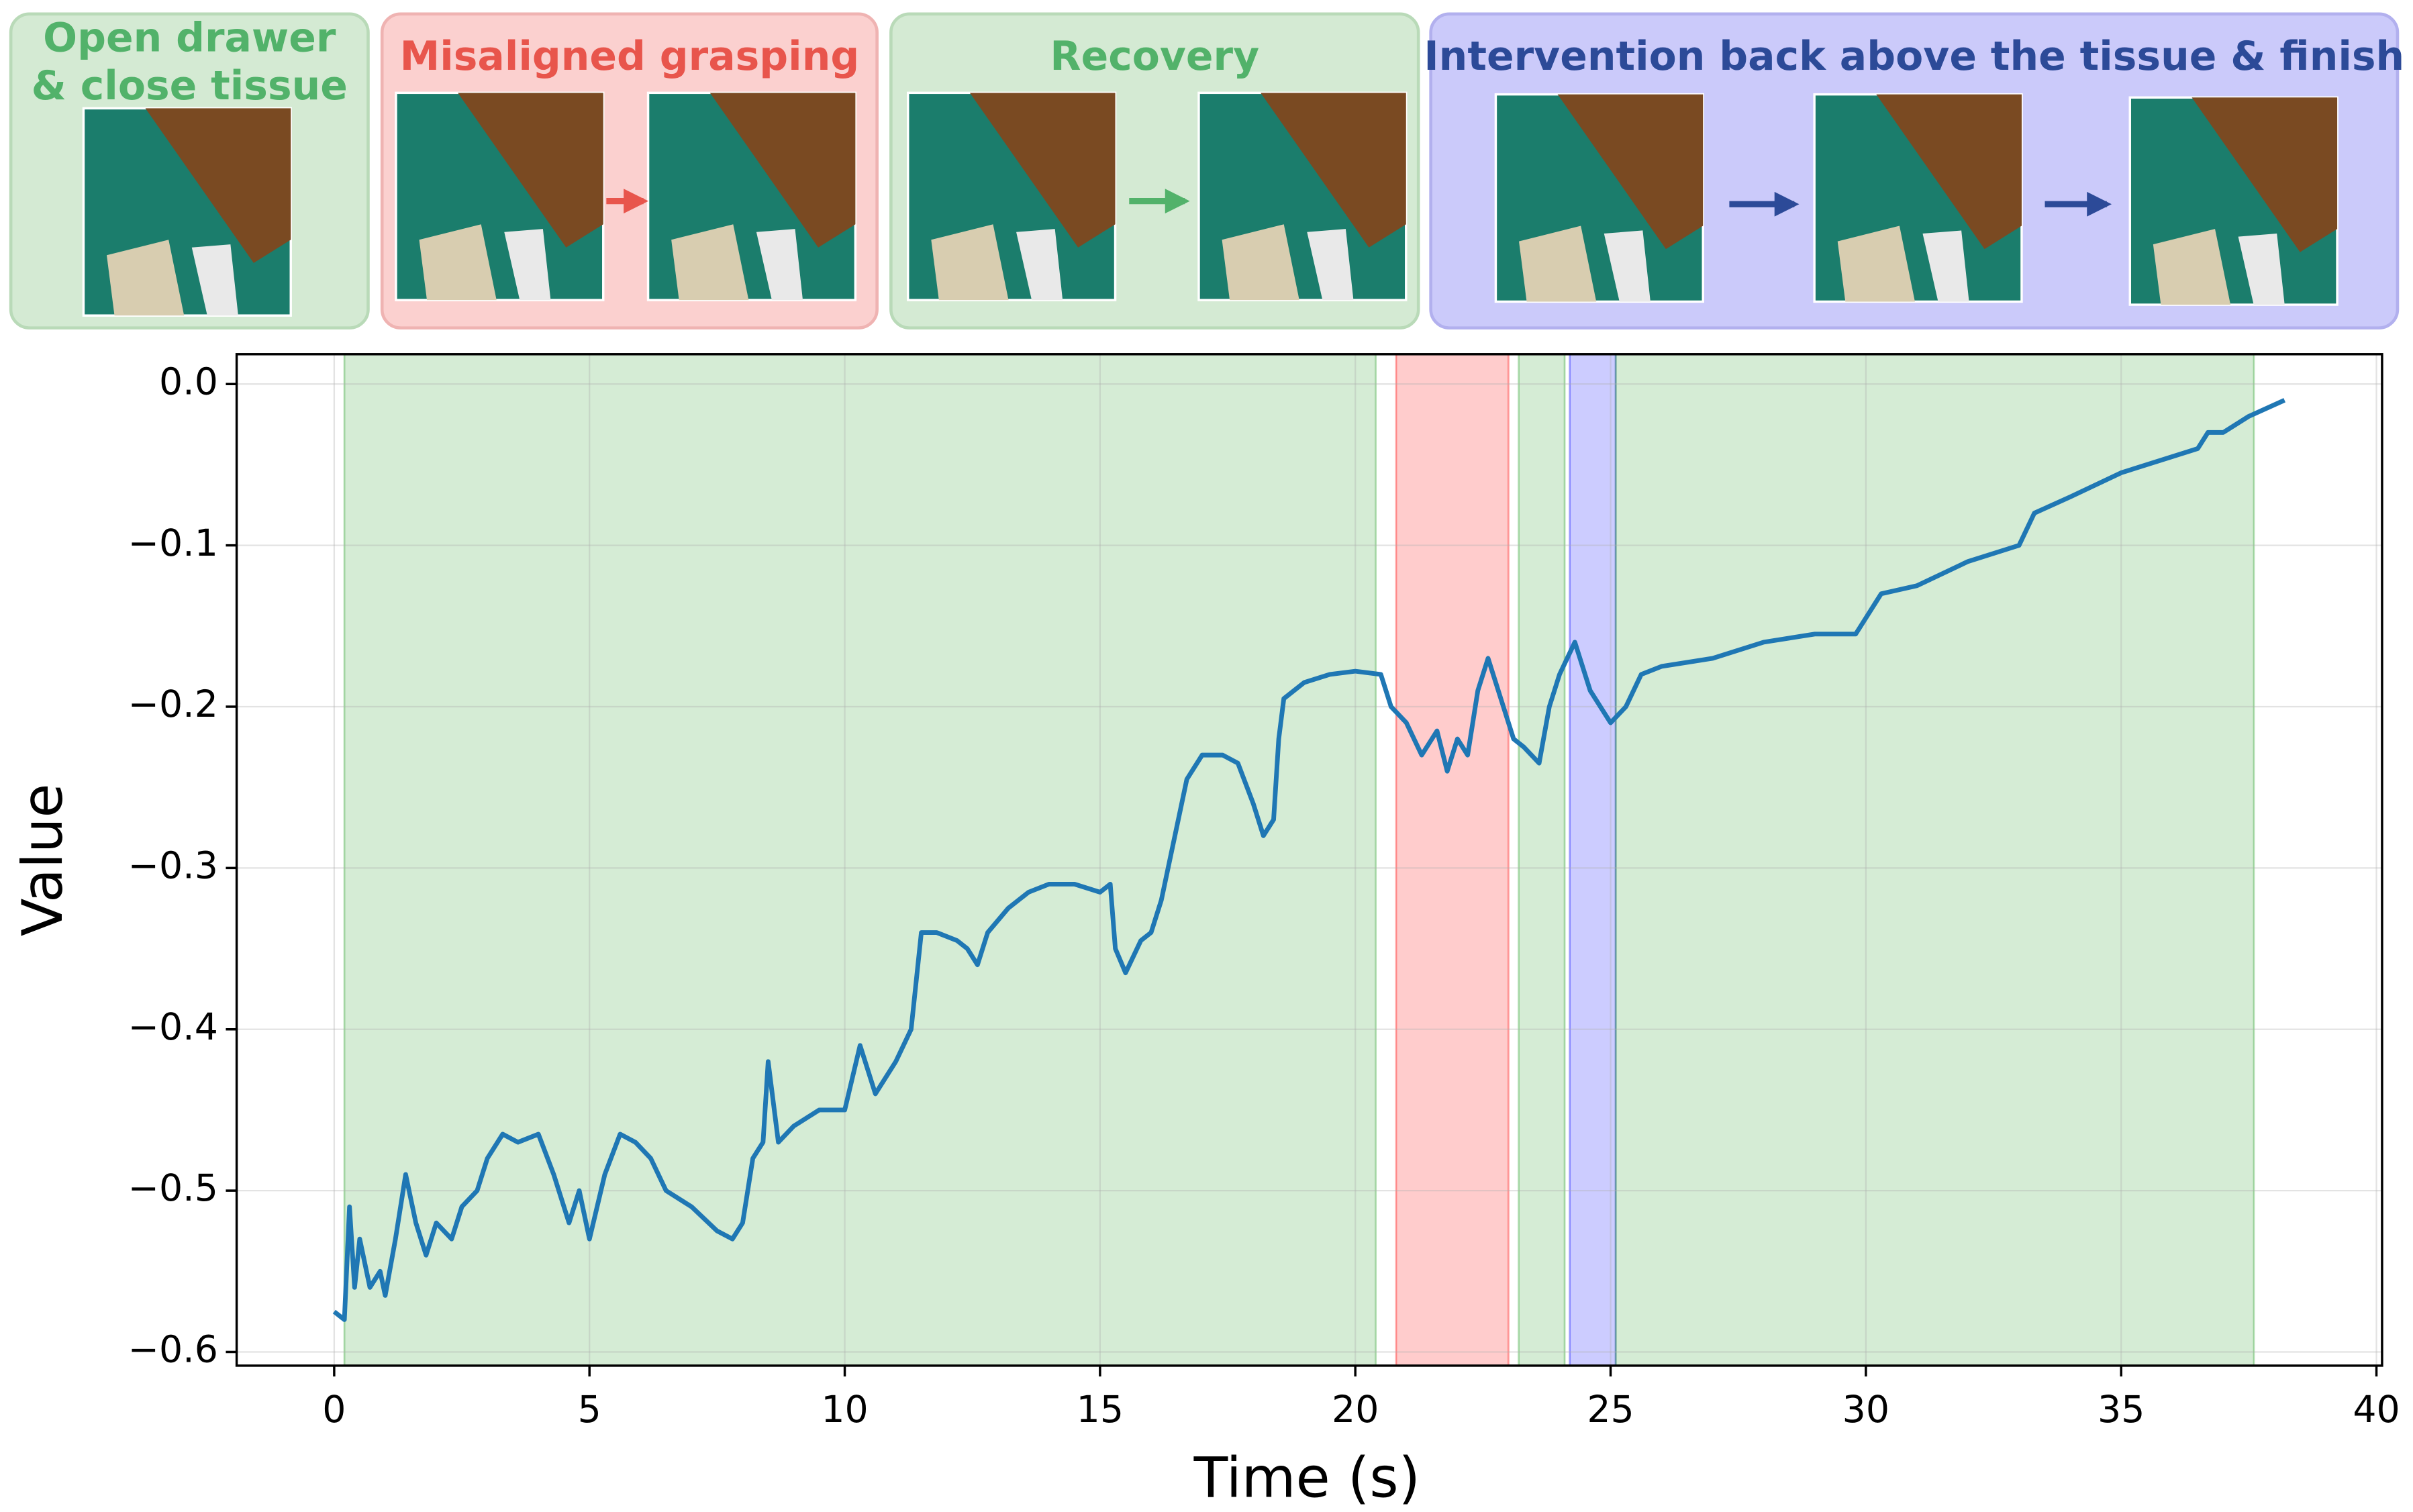 The image size is (2413, 1512). I want to click on x-tick-label: 15, so click(1100, 1410).